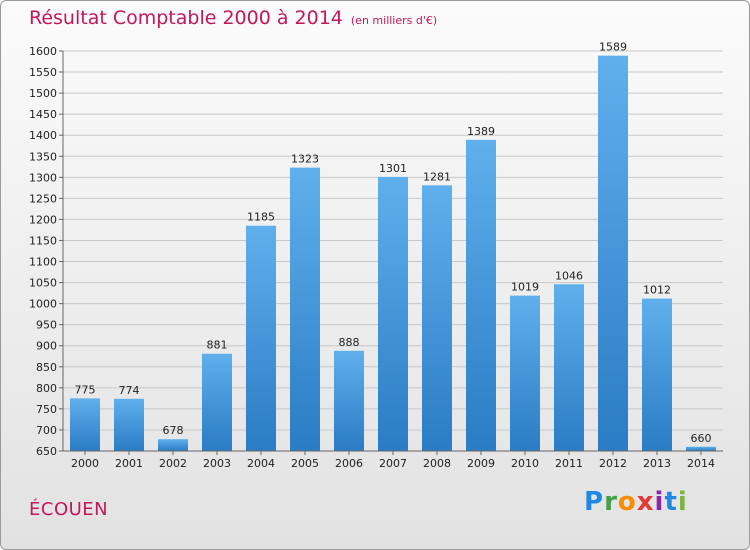 The height and width of the screenshot is (550, 750). Describe the element at coordinates (305, 463) in the screenshot. I see `x-tick-label-2005: 2005` at that location.